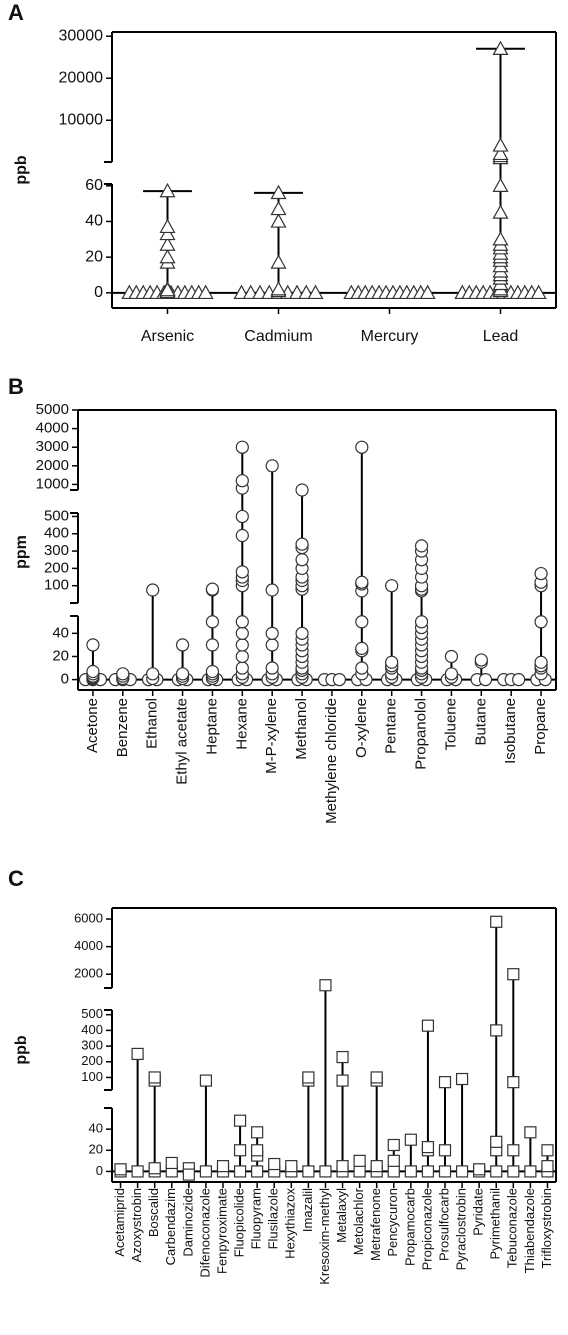  What do you see at coordinates (16, 386) in the screenshot?
I see `panel-label: B` at bounding box center [16, 386].